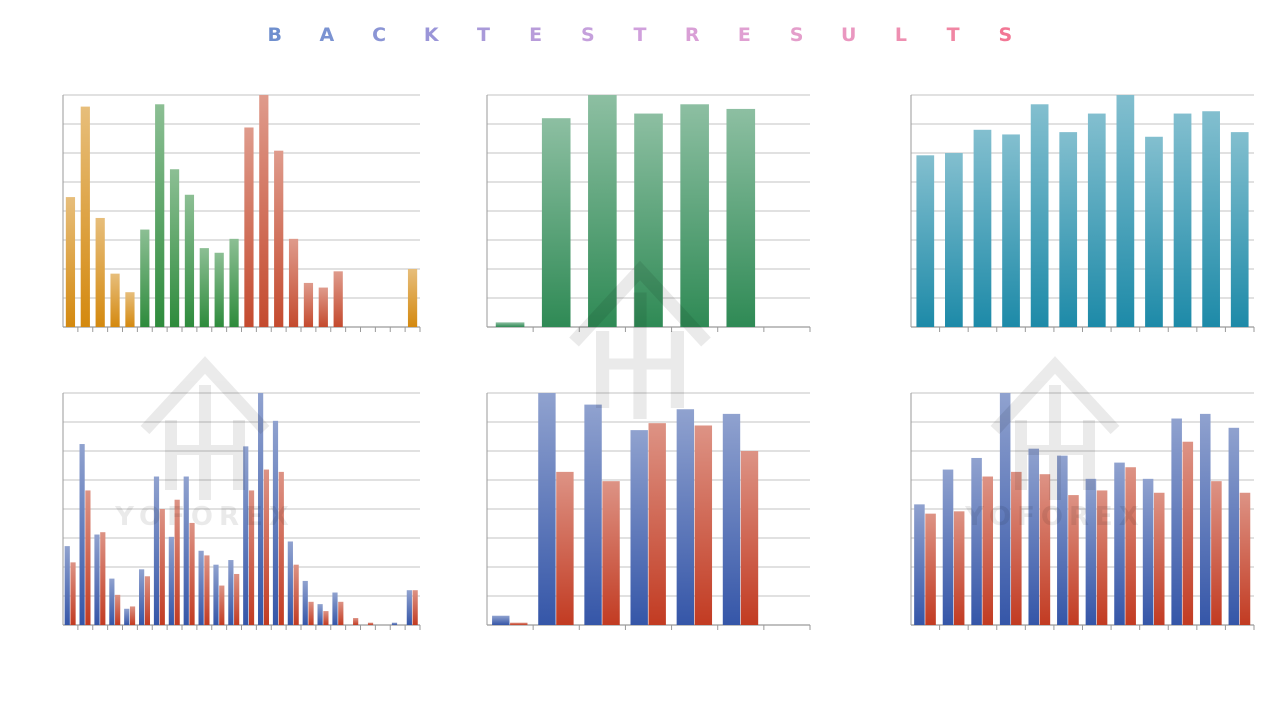 The height and width of the screenshot is (720, 1280). I want to click on title-letter: L, so click(900, 35).